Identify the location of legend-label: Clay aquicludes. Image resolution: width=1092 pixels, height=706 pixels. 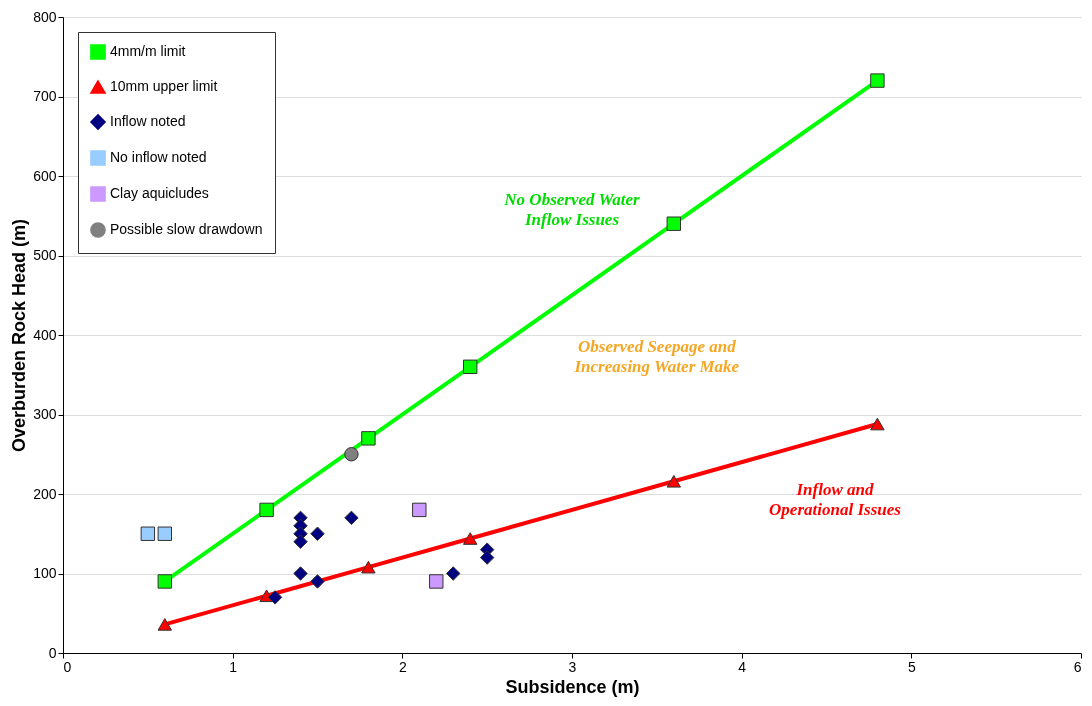
(159, 193).